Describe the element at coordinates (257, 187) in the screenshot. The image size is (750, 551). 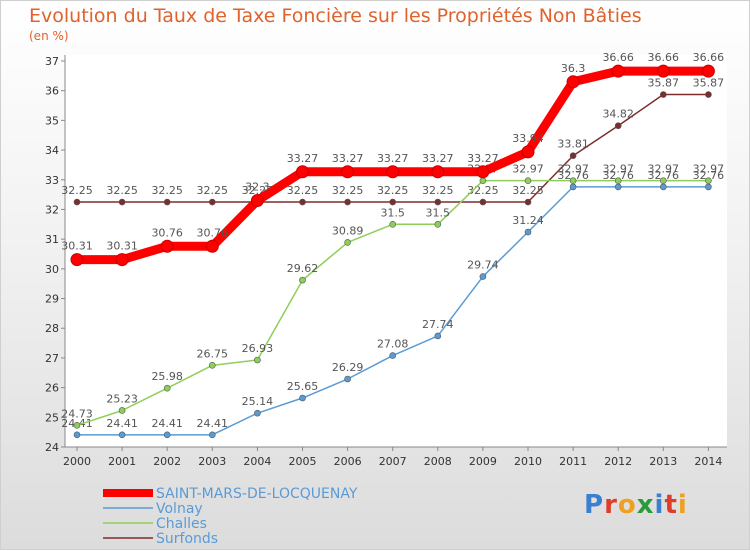
I see `data-label: 32.3` at that location.